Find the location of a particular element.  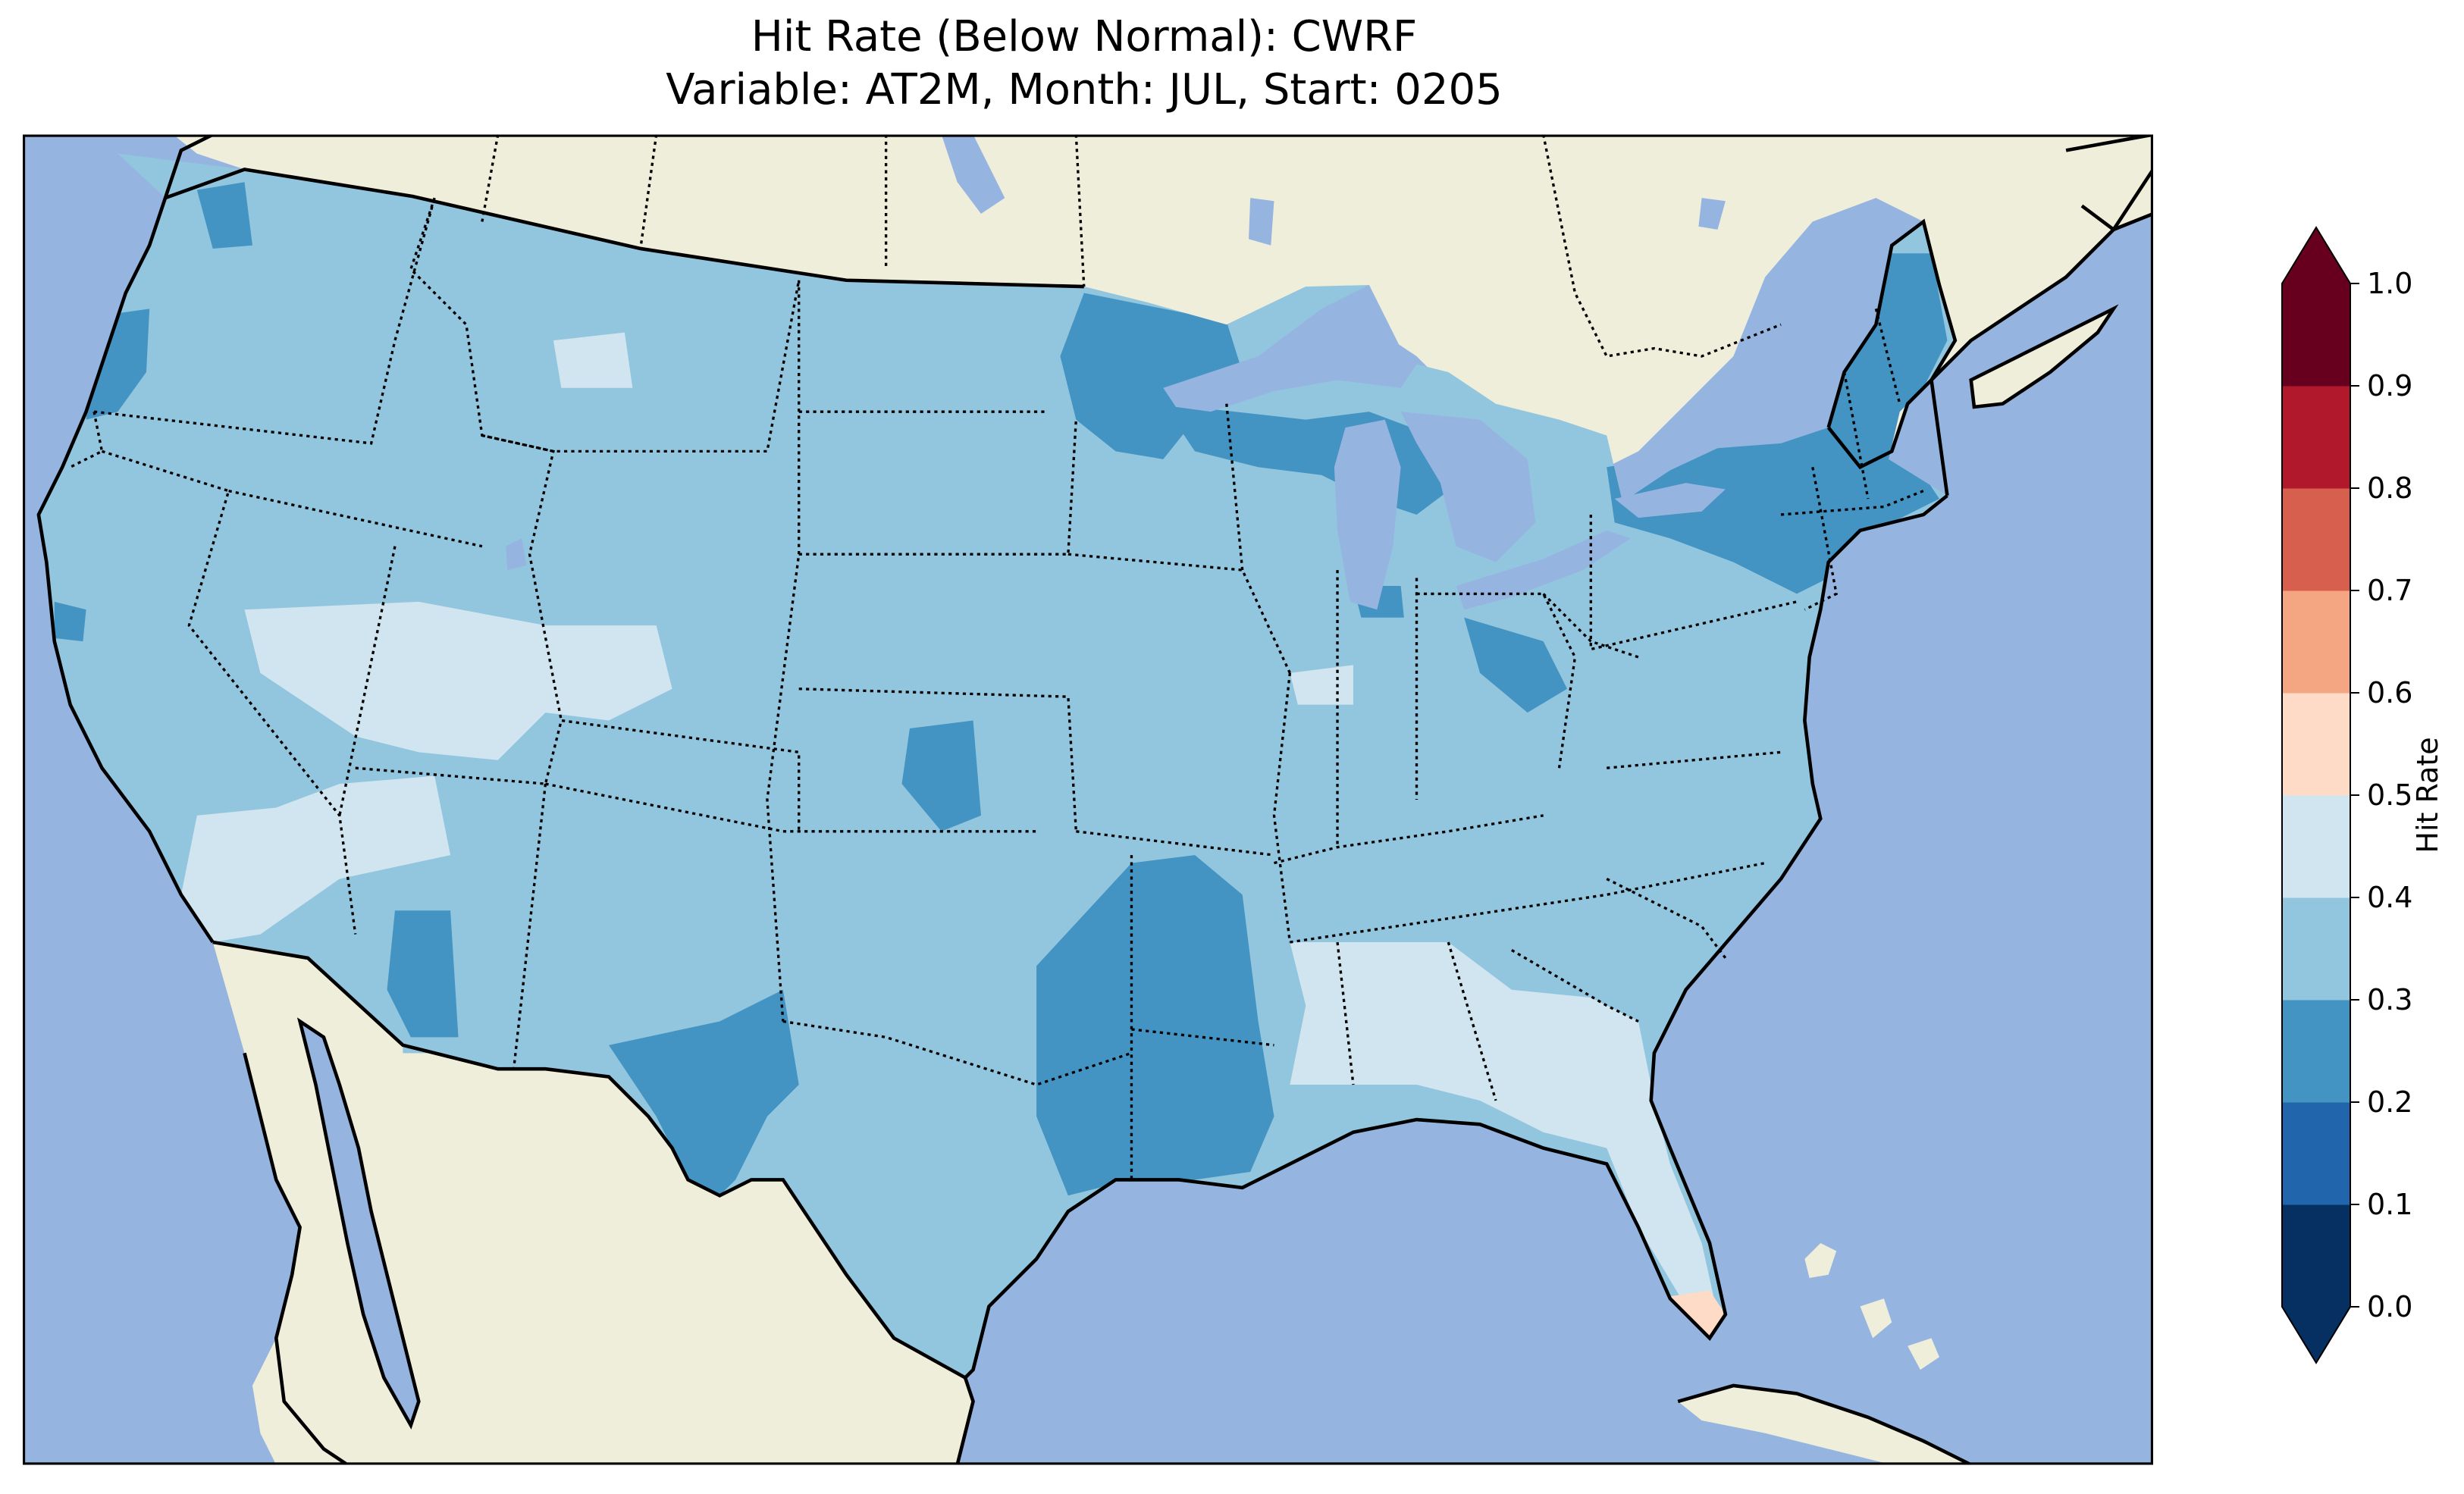

cuba-coastline is located at coordinates (1825, 1424).